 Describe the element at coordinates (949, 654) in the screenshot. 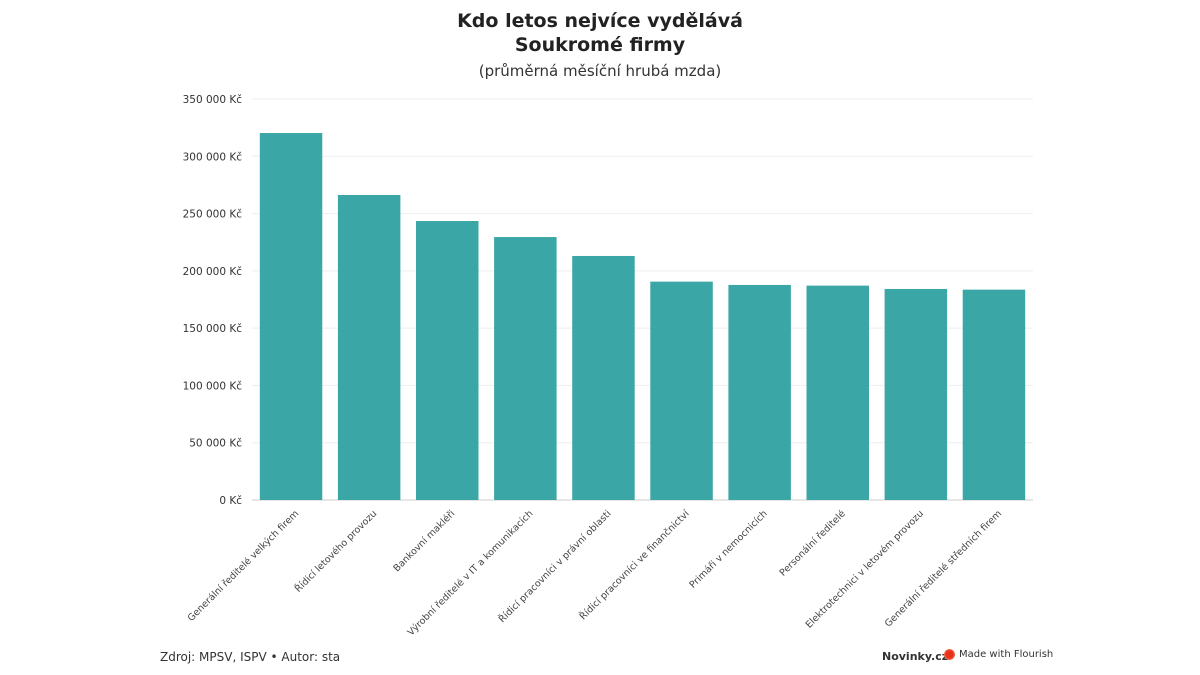

I see `flourish-icon` at that location.